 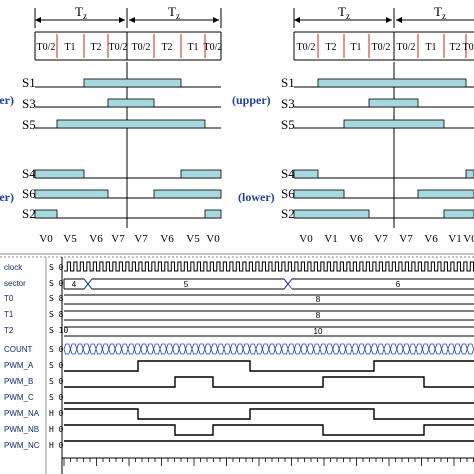 What do you see at coordinates (178, 16) in the screenshot?
I see `left-period-sub-2: z` at bounding box center [178, 16].